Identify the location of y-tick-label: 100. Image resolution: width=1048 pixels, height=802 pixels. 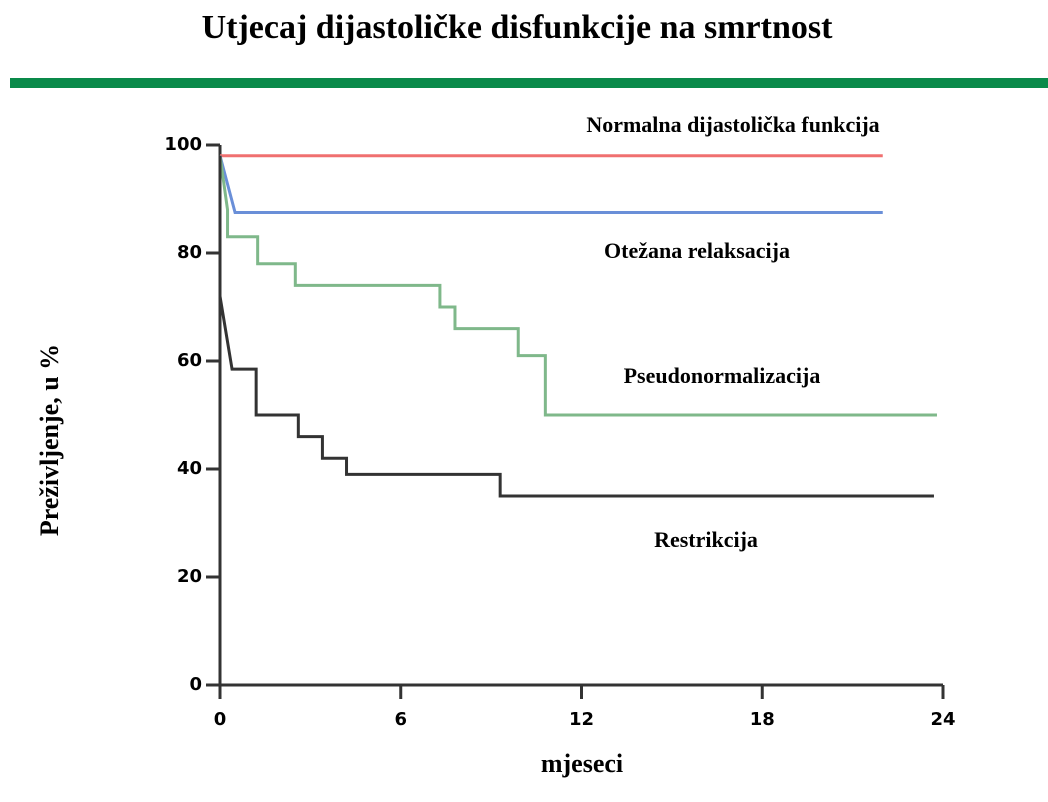
(183, 144).